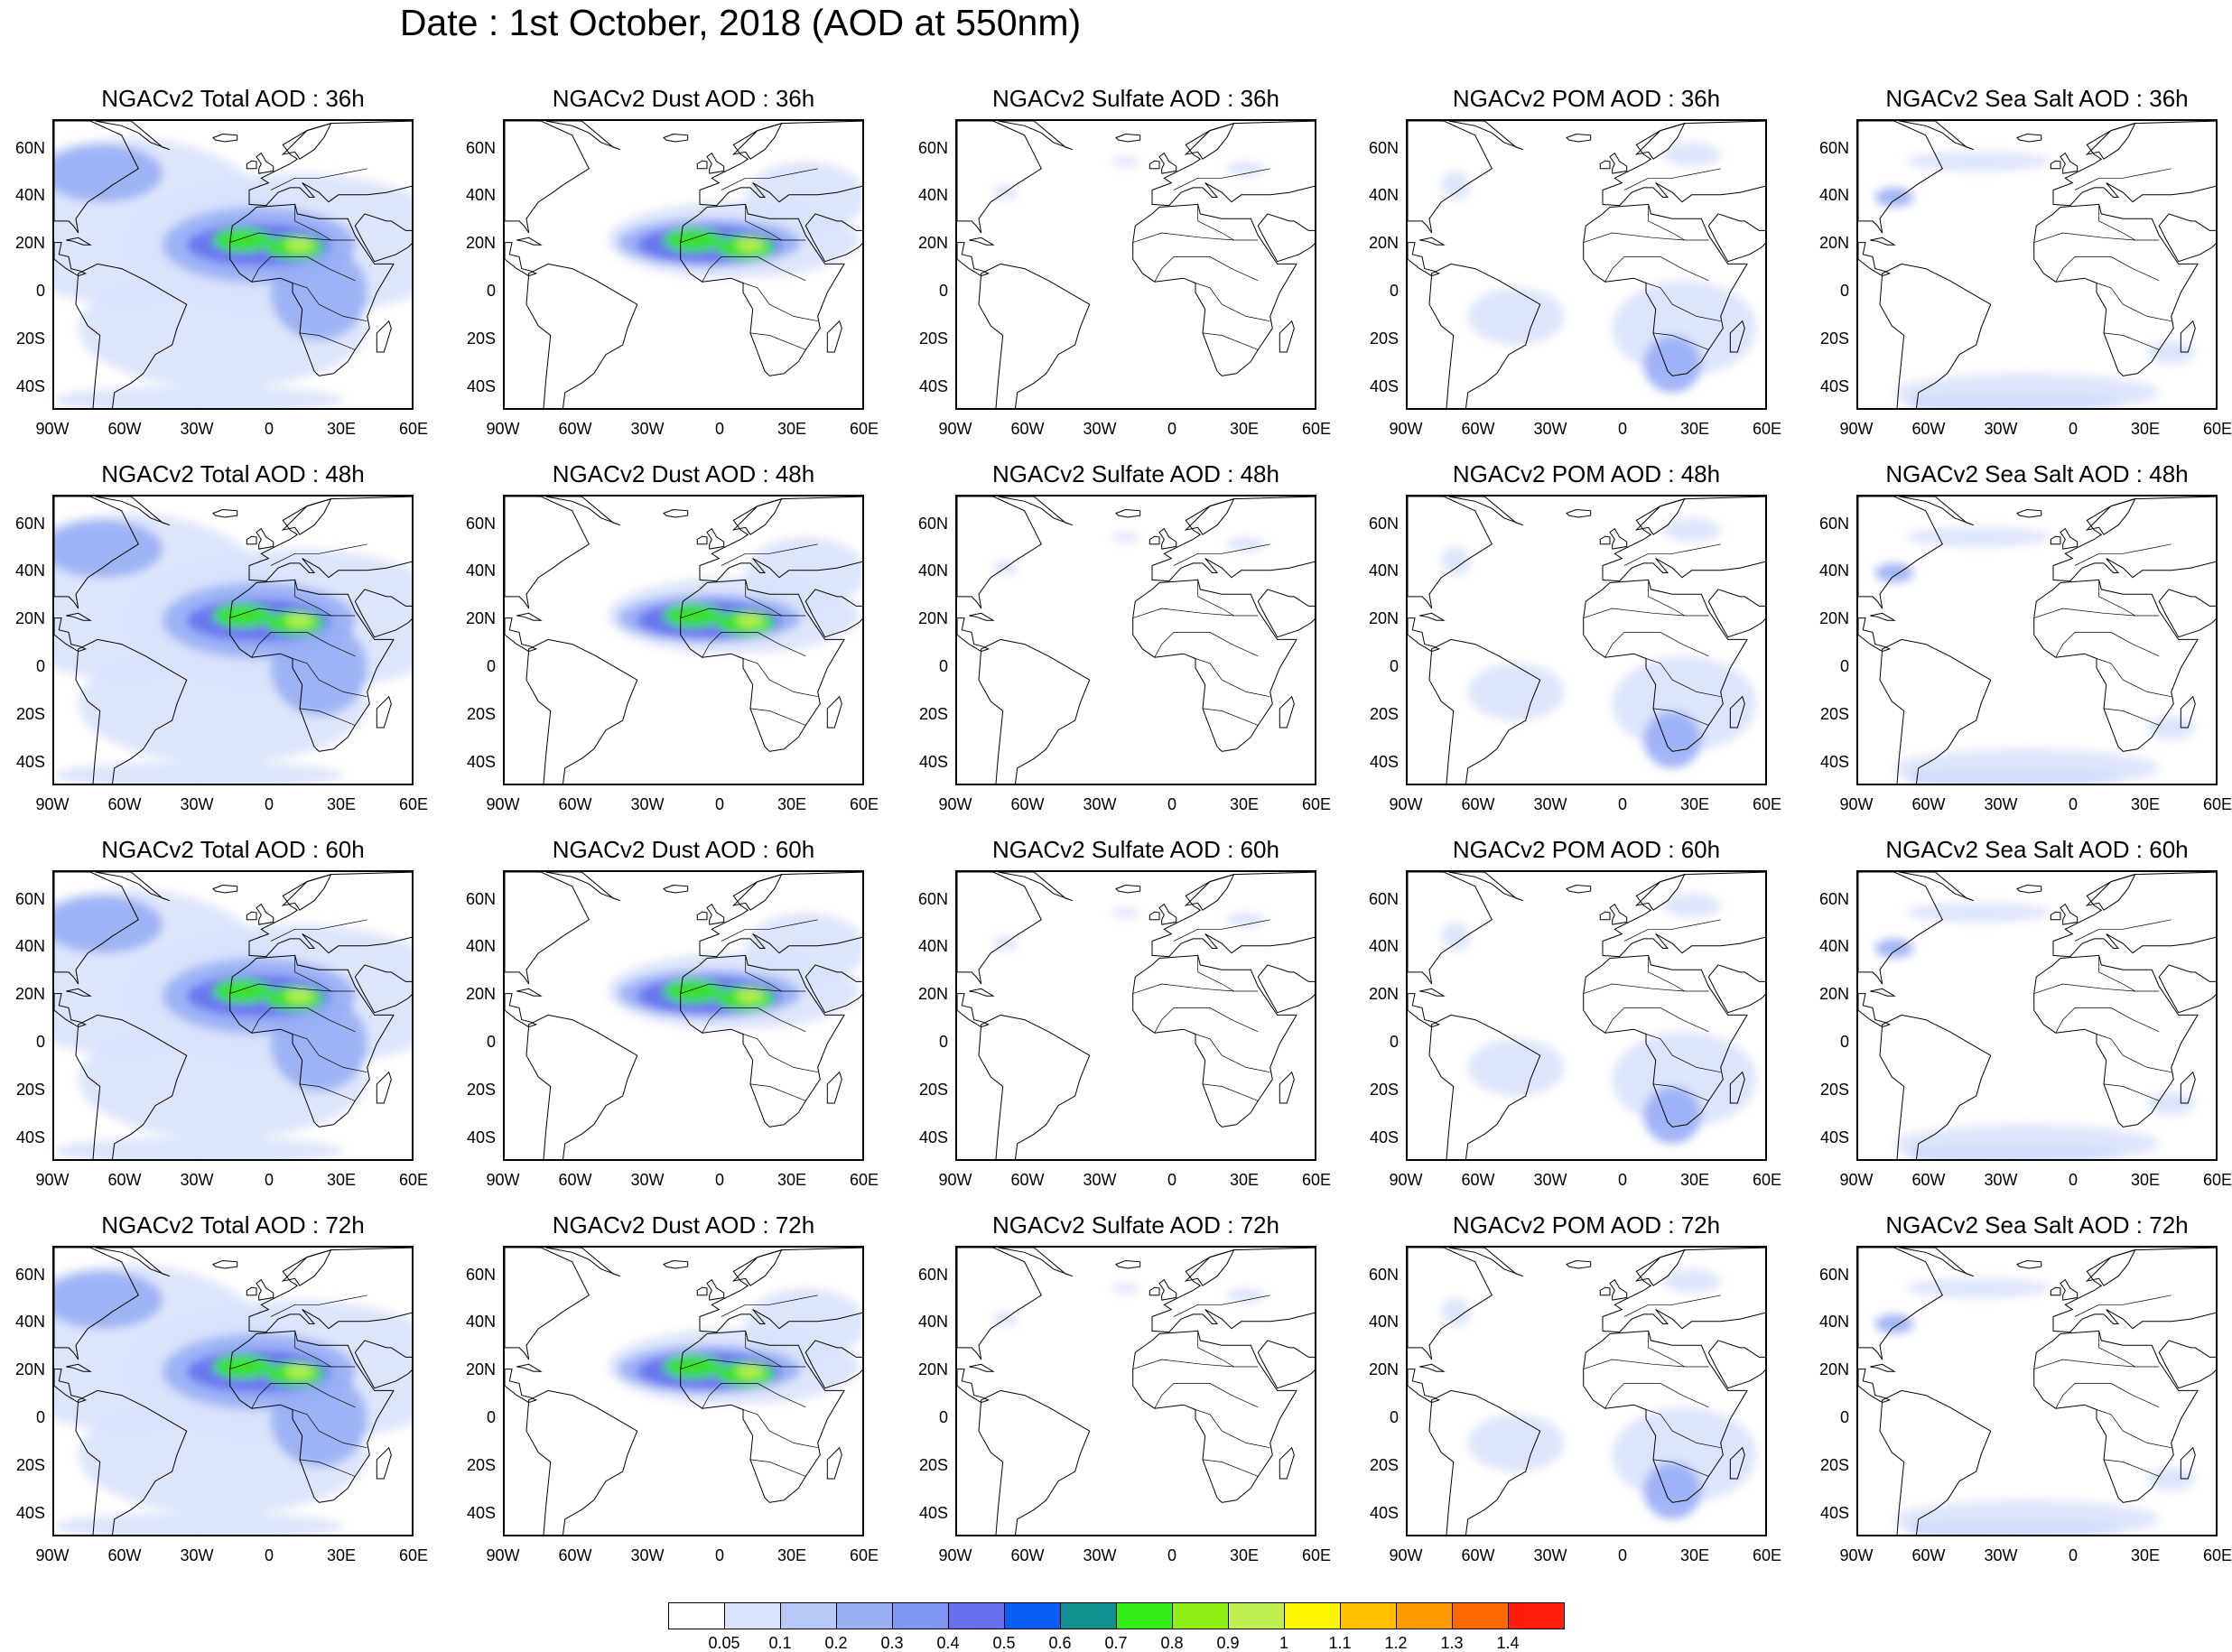  Describe the element at coordinates (29, 570) in the screenshot. I see `lat-tick-label: 40N` at that location.